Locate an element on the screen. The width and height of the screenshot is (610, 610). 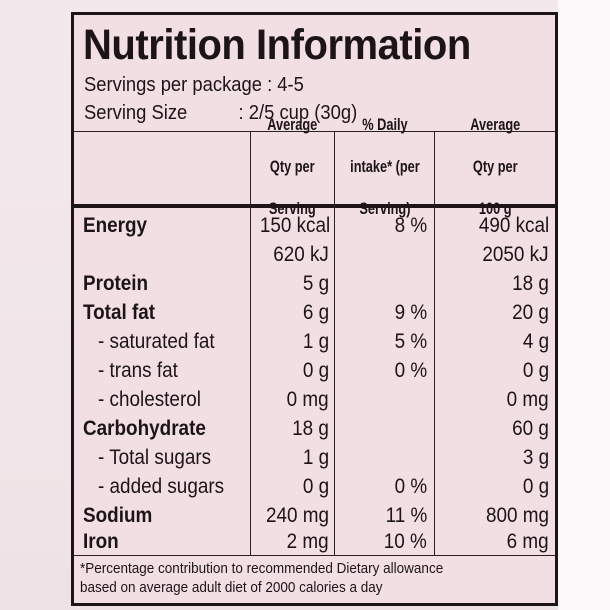
serving-size-label: Serving Size is located at coordinates (136, 113).